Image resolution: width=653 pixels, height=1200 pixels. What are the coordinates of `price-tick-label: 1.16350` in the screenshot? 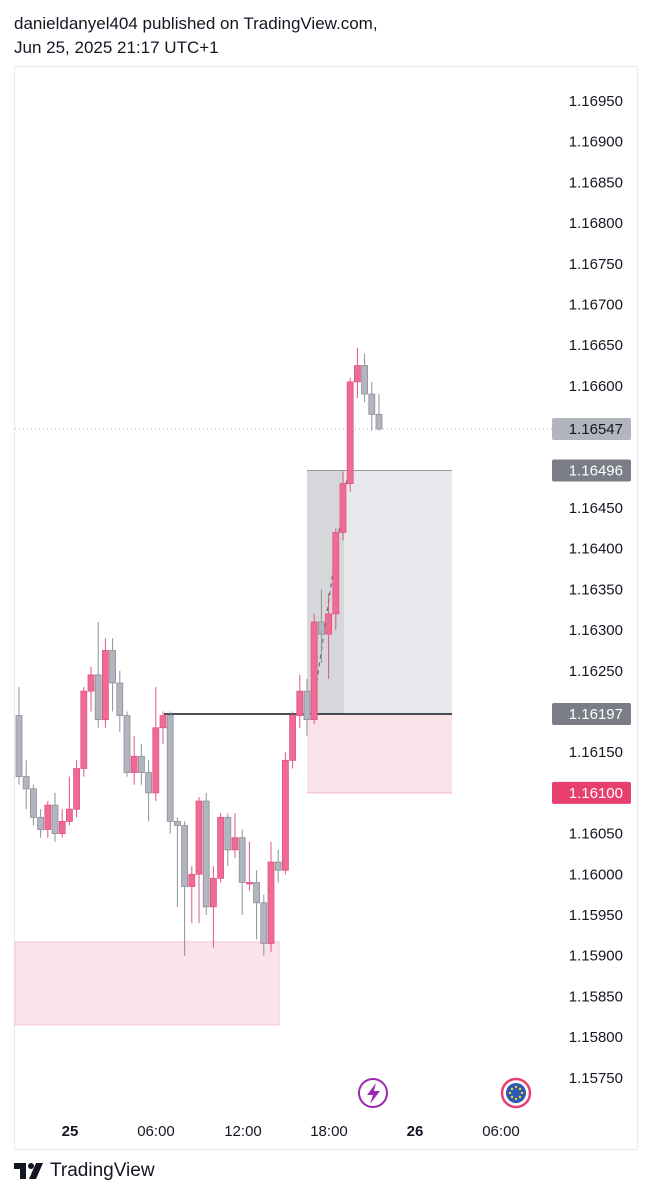 It's located at (596, 589).